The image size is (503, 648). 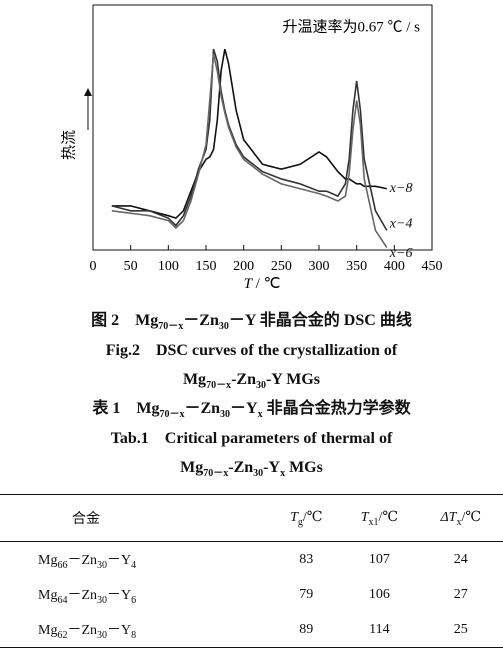 I want to click on table-cell: 27, so click(x=460, y=594).